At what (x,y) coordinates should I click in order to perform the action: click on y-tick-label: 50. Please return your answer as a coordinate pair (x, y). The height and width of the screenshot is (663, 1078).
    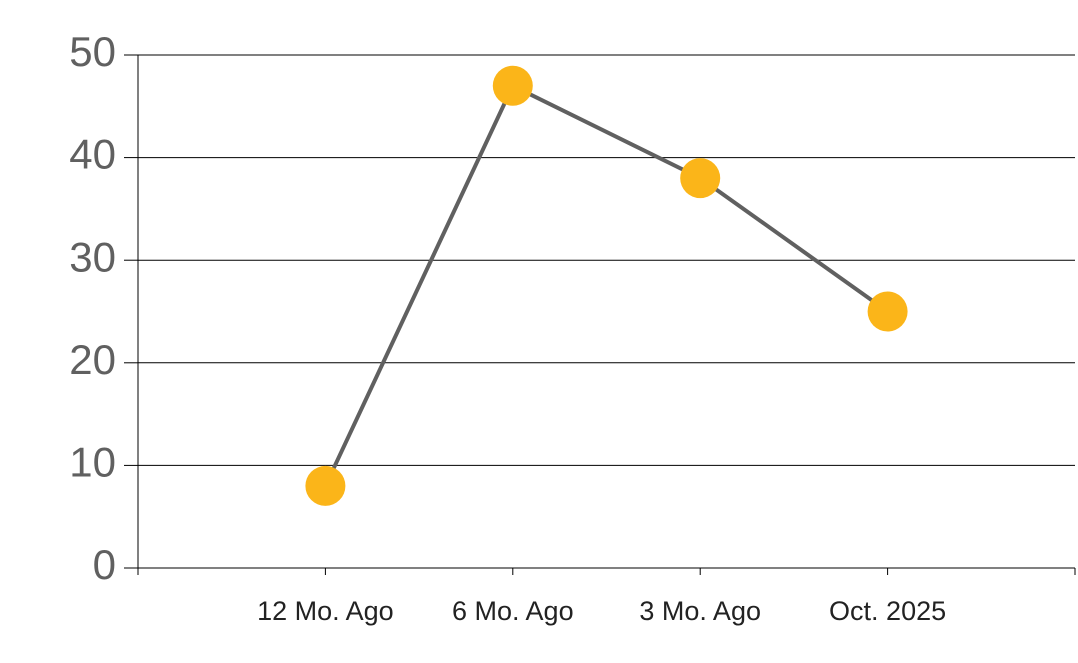
    Looking at the image, I should click on (92, 51).